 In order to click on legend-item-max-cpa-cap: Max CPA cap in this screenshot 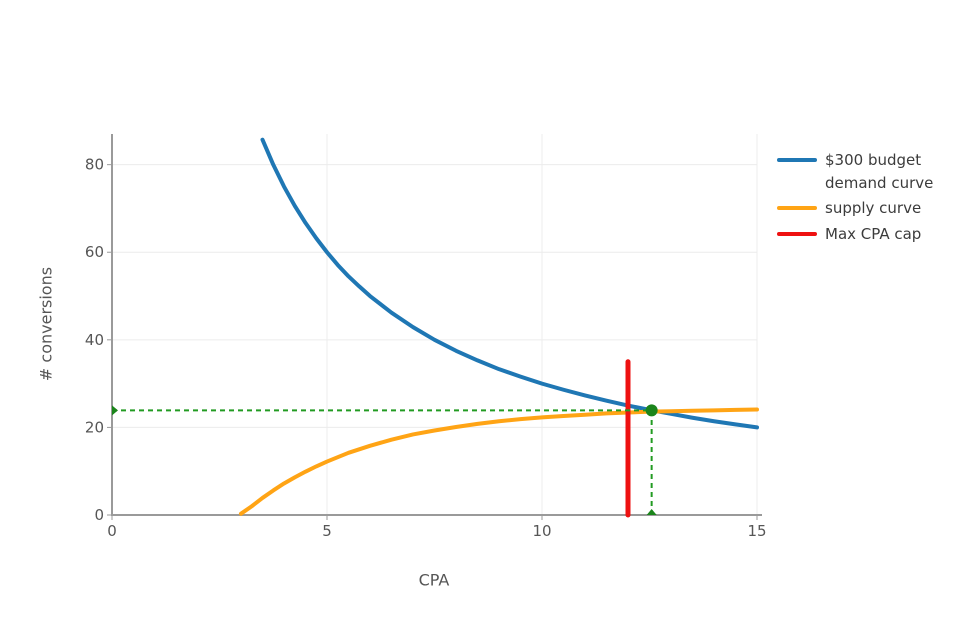, I will do `click(855, 234)`.